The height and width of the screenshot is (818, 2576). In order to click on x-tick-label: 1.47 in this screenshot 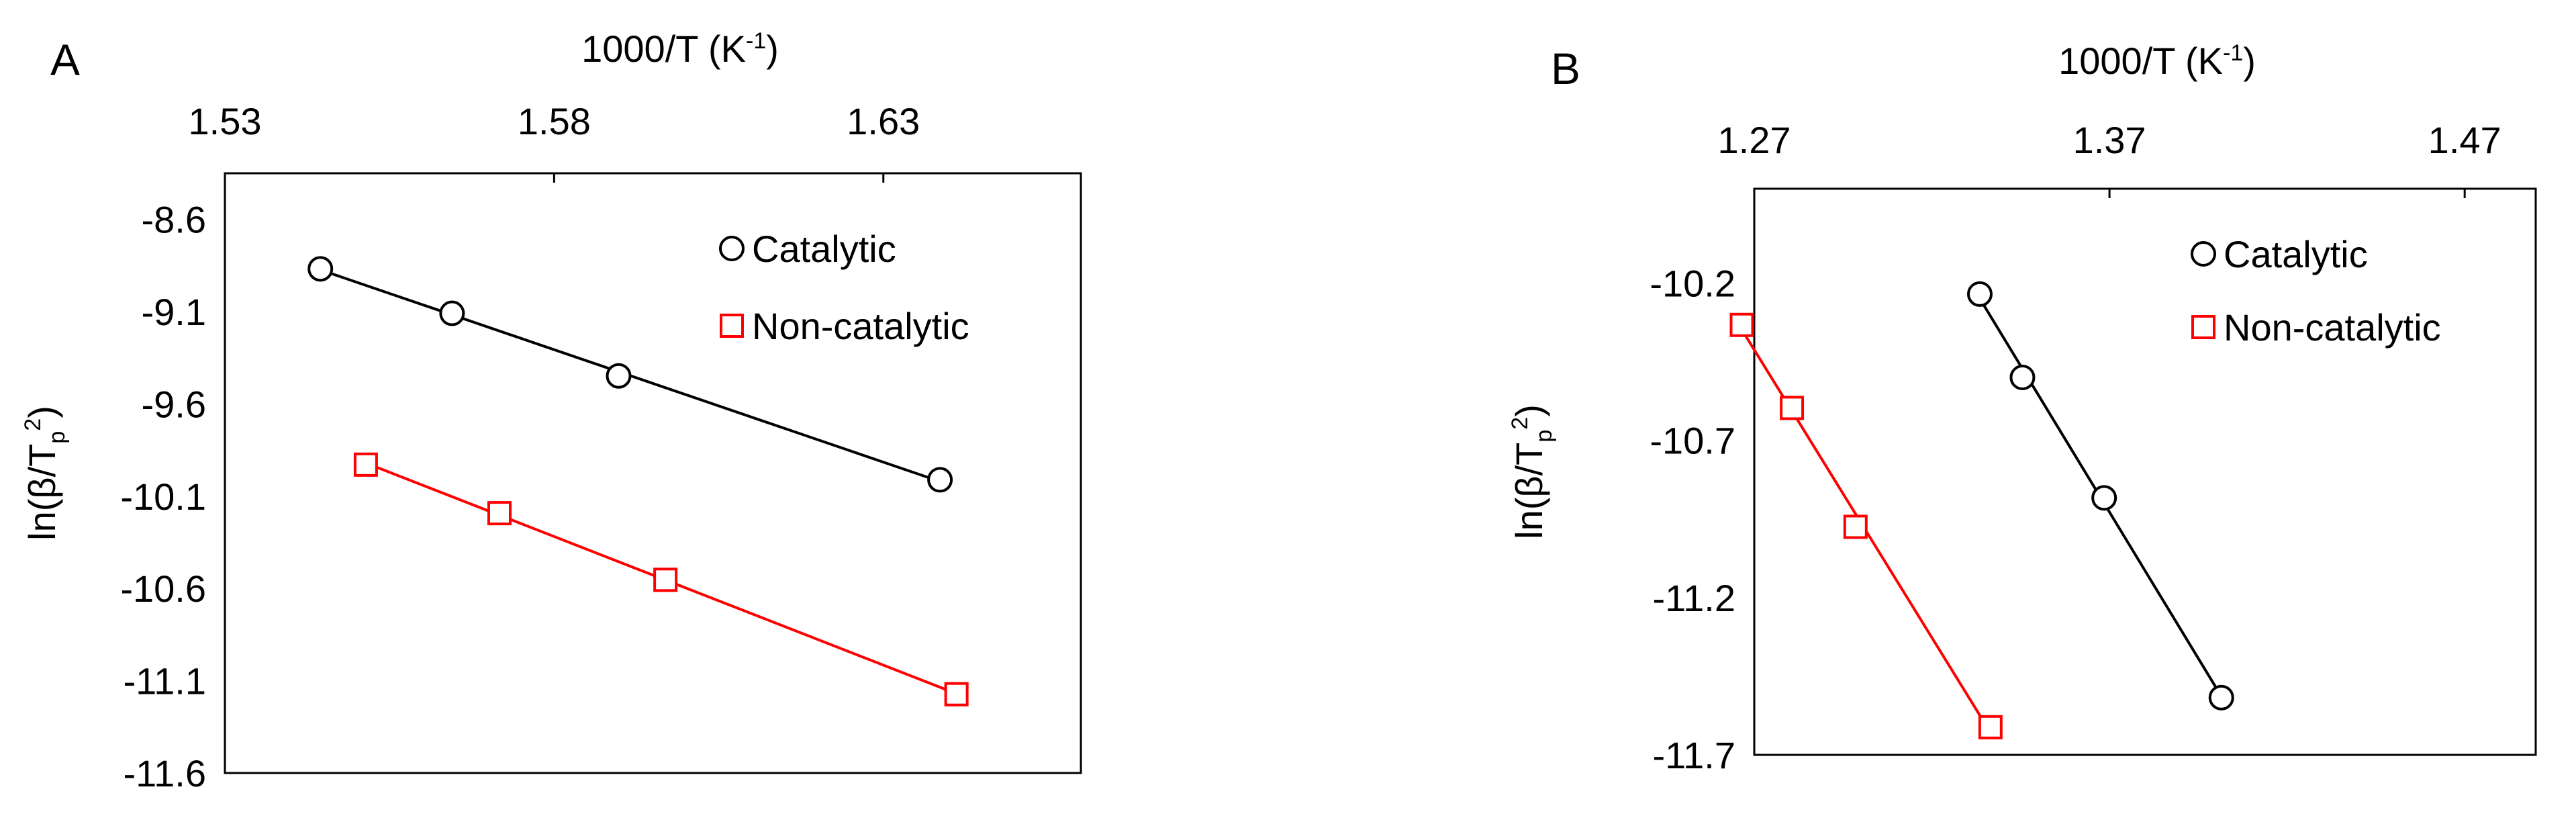, I will do `click(2464, 140)`.